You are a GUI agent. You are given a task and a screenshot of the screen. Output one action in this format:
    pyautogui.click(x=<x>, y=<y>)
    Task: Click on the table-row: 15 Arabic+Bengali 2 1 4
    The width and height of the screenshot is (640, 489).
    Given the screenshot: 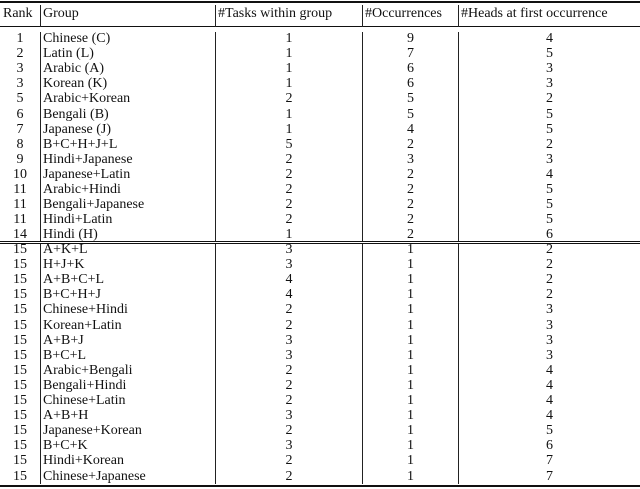 What is the action you would take?
    pyautogui.click(x=320, y=370)
    